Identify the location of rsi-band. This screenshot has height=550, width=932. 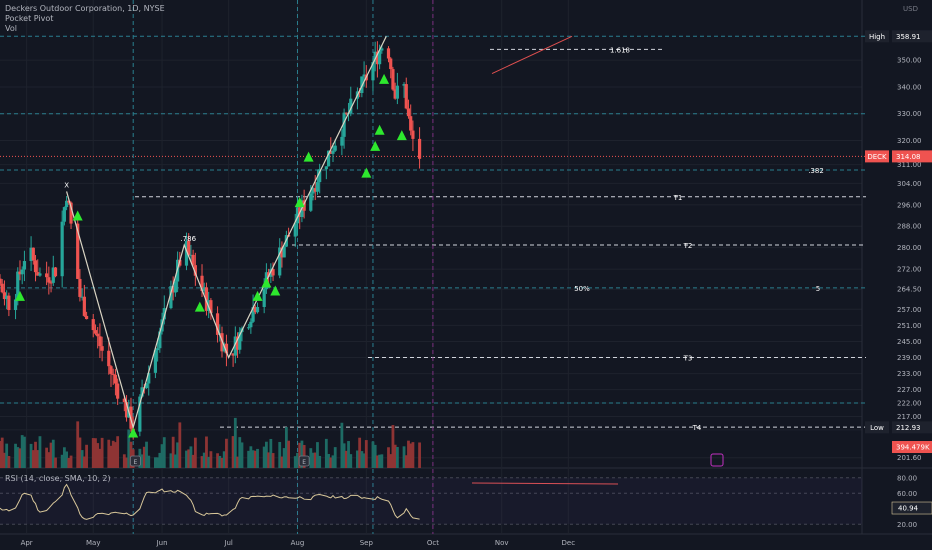
(431, 501).